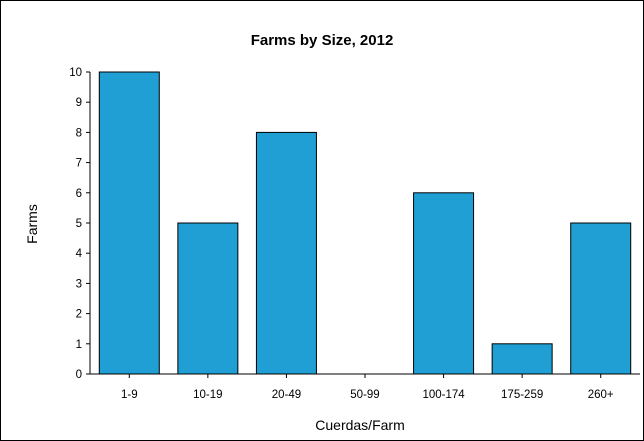 The image size is (644, 441). Describe the element at coordinates (364, 395) in the screenshot. I see `x-tick-label: 50-99` at that location.